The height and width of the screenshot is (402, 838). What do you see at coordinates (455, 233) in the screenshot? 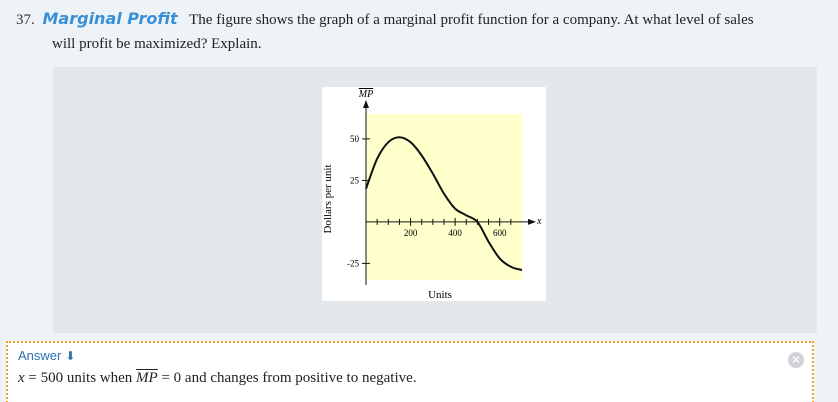
I see `x-tick-label: 400` at bounding box center [455, 233].